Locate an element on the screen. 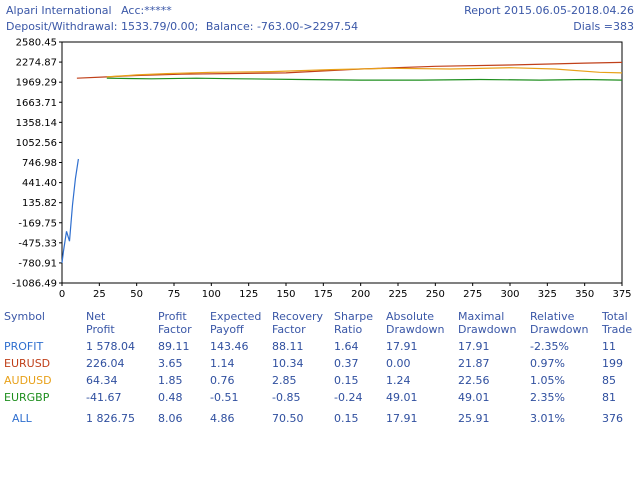 The image size is (640, 480). x-tick-label: 375 is located at coordinates (621, 294).